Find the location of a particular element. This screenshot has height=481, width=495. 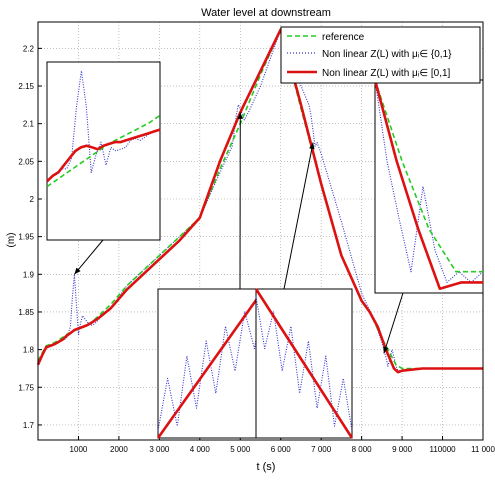

y-tick-label: 1.9 is located at coordinates (29, 274).